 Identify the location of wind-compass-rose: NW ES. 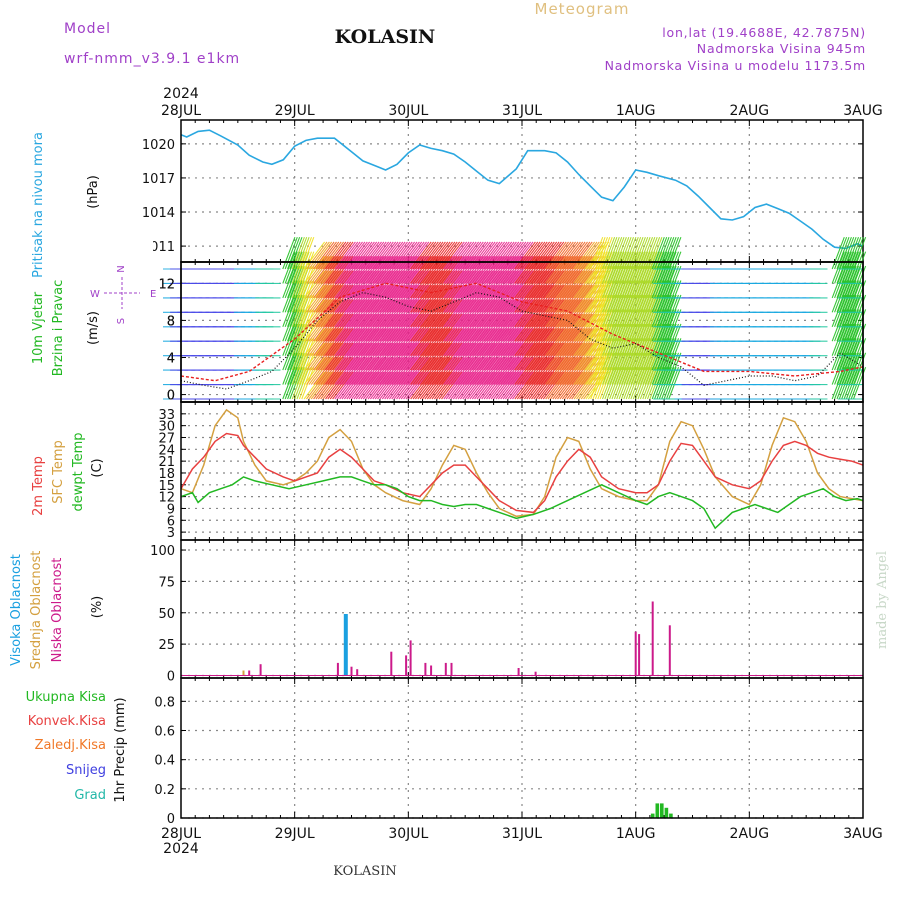
(123, 294).